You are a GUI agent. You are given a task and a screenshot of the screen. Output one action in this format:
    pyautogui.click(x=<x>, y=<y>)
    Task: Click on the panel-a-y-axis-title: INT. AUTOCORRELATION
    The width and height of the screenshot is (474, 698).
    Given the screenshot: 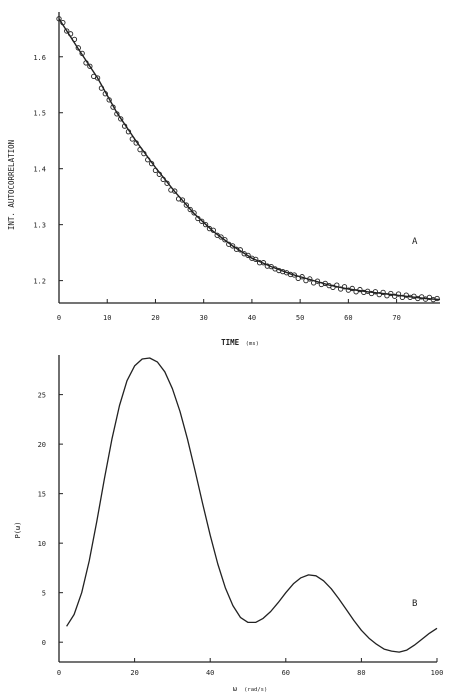 What is the action you would take?
    pyautogui.click(x=11, y=185)
    